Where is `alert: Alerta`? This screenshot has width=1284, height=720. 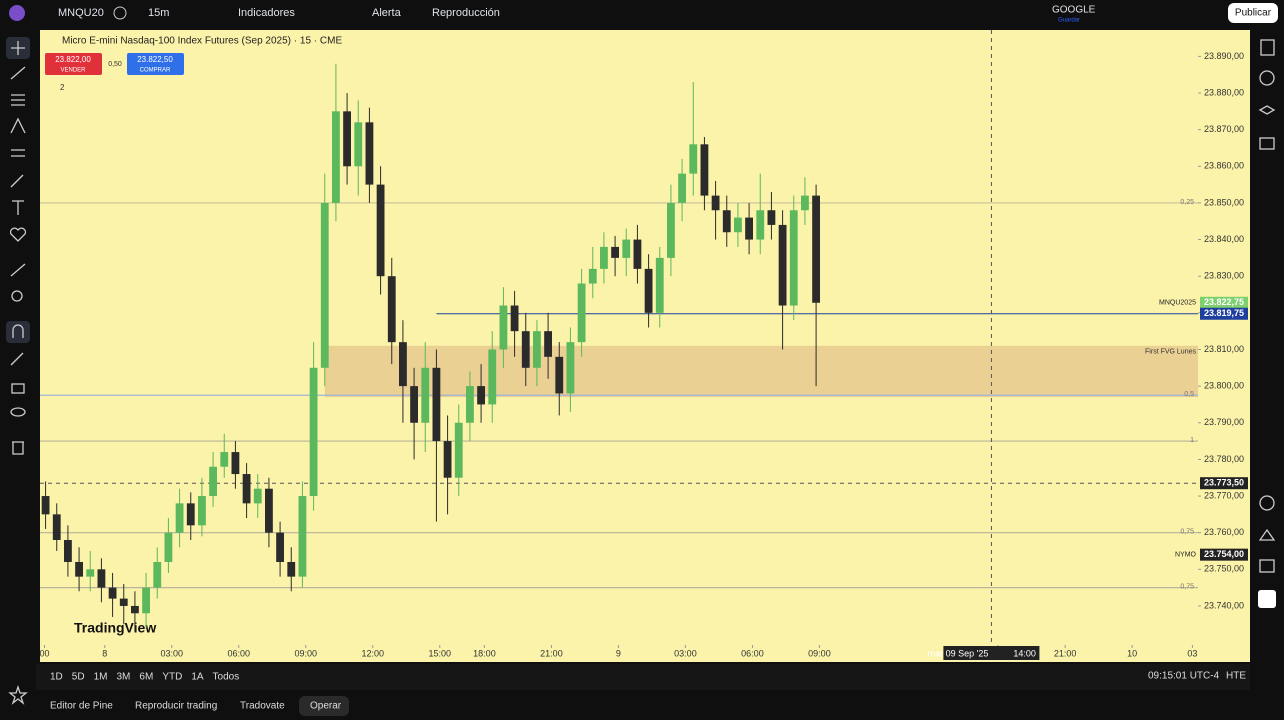
alert: Alerta is located at coordinates (387, 13).